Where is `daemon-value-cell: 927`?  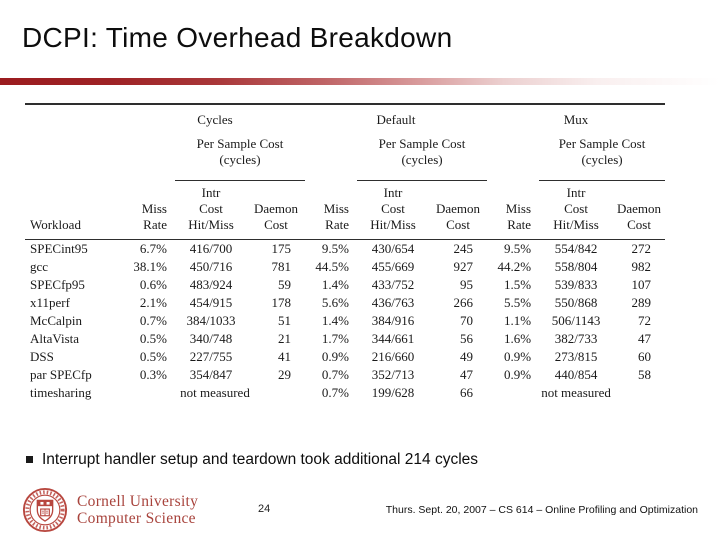
daemon-value-cell: 927 is located at coordinates (463, 266).